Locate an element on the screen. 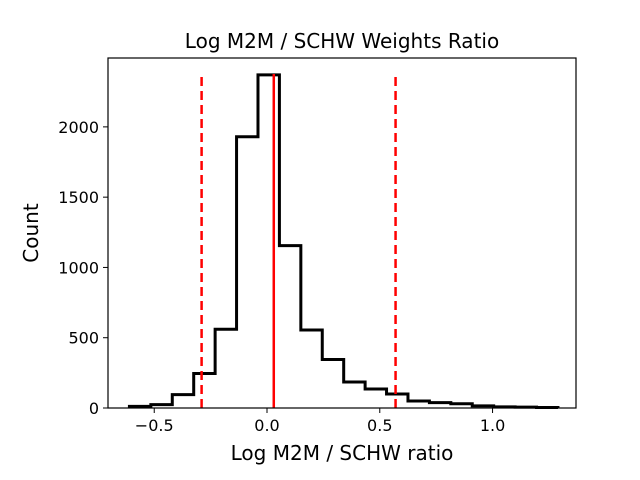  x-tick-label: −0.5 is located at coordinates (154, 425).